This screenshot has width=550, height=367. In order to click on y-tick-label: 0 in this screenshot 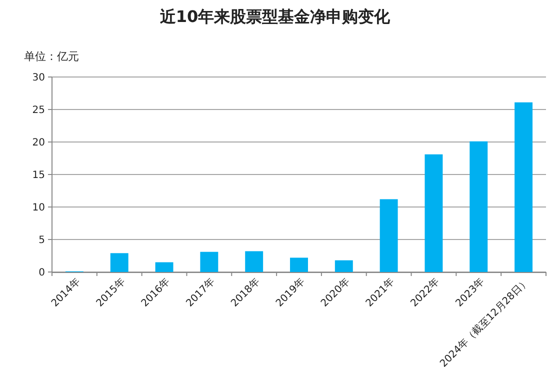, I will do `click(41, 273)`.